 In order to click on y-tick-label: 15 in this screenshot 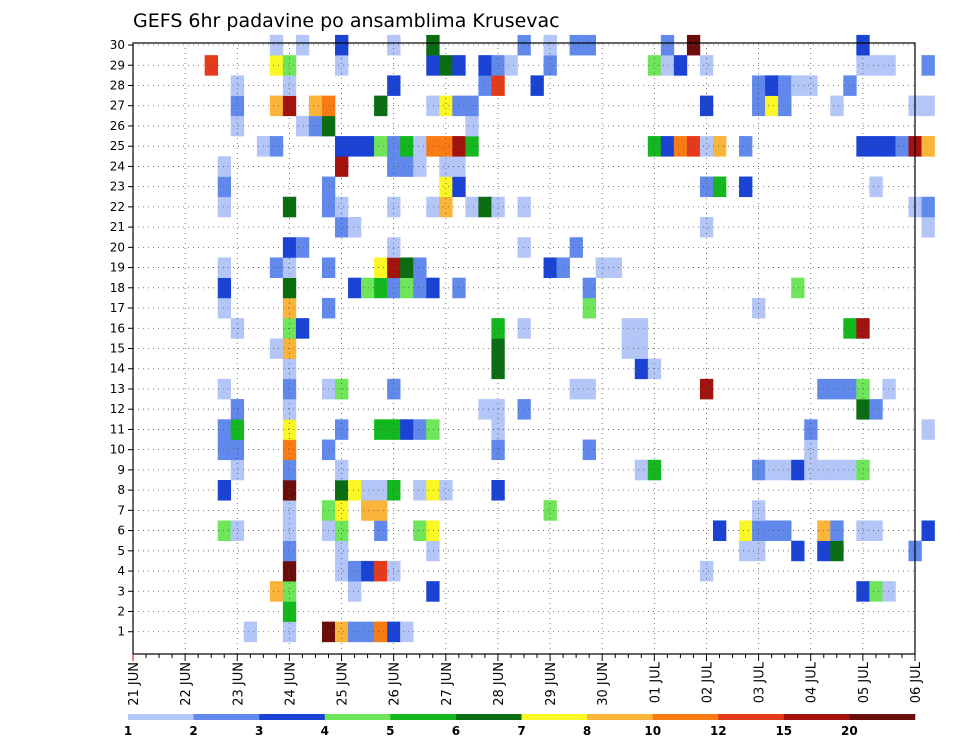, I will do `click(117, 349)`.